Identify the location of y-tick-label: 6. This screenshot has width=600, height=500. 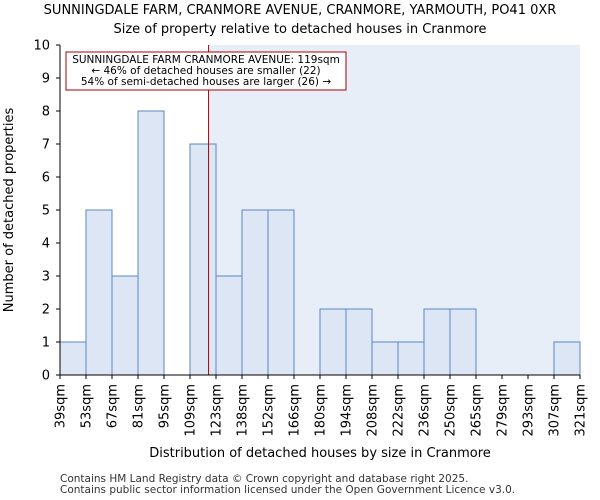
(46, 178).